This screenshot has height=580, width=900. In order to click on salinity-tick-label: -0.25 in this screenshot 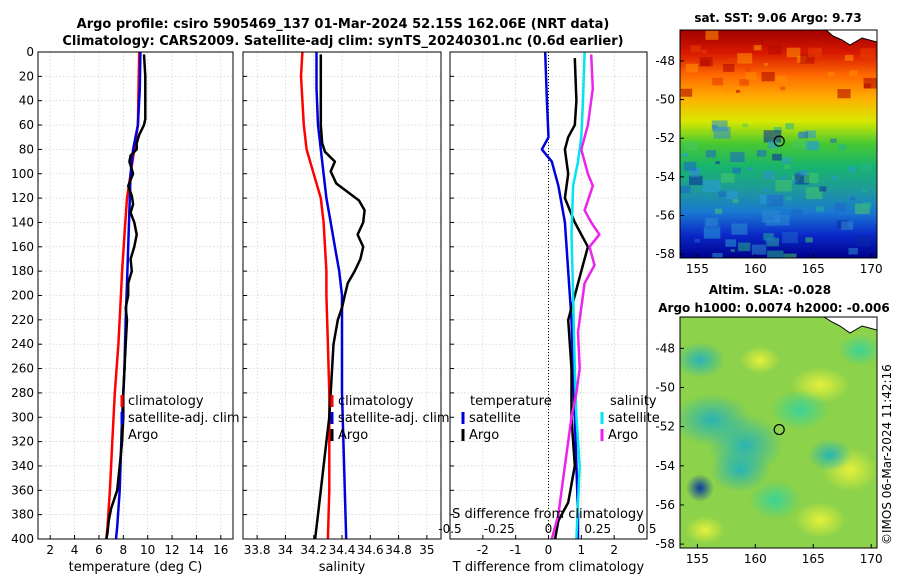, I will do `click(499, 529)`.